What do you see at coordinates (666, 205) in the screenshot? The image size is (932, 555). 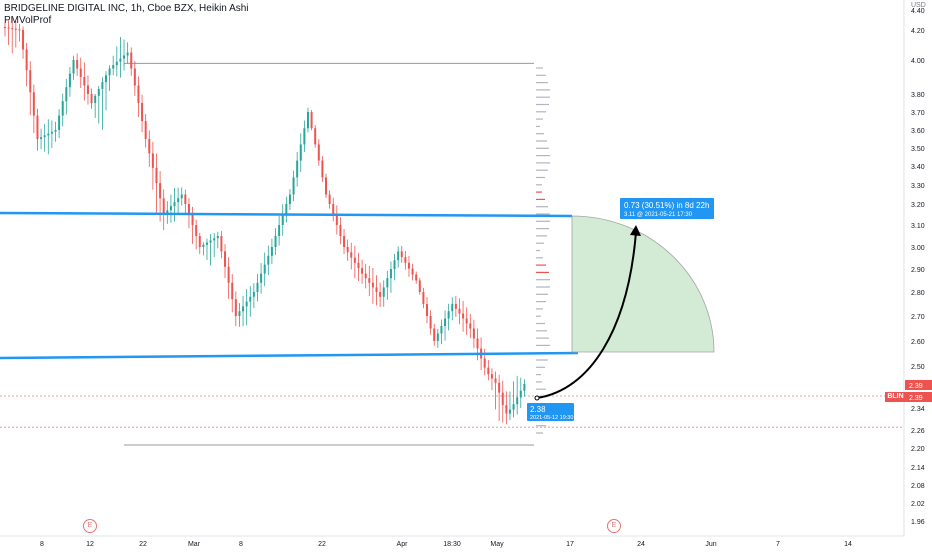 I see `projection-end-label-main: 0.73 (30.51%) in 8d 22h` at bounding box center [666, 205].